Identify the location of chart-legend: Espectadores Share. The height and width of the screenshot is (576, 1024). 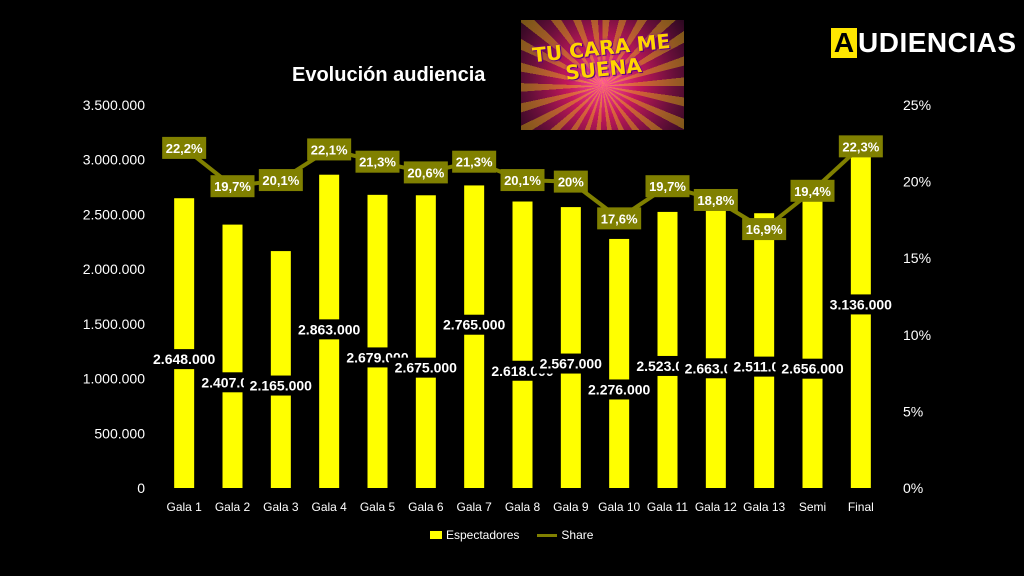
(511, 535).